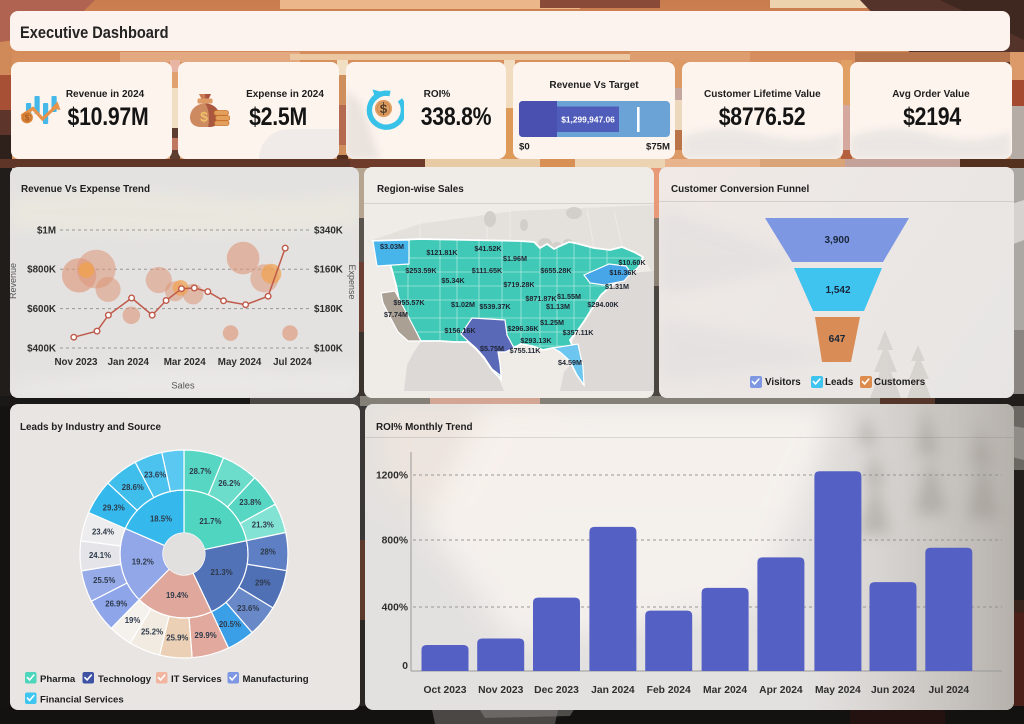 The width and height of the screenshot is (1024, 724). Describe the element at coordinates (523, 328) in the screenshot. I see `svg-text: $296.36K` at that location.